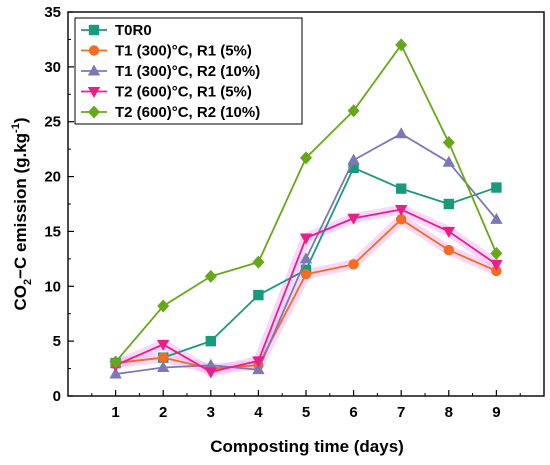  I want to click on x-tick-label: 9, so click(496, 412).